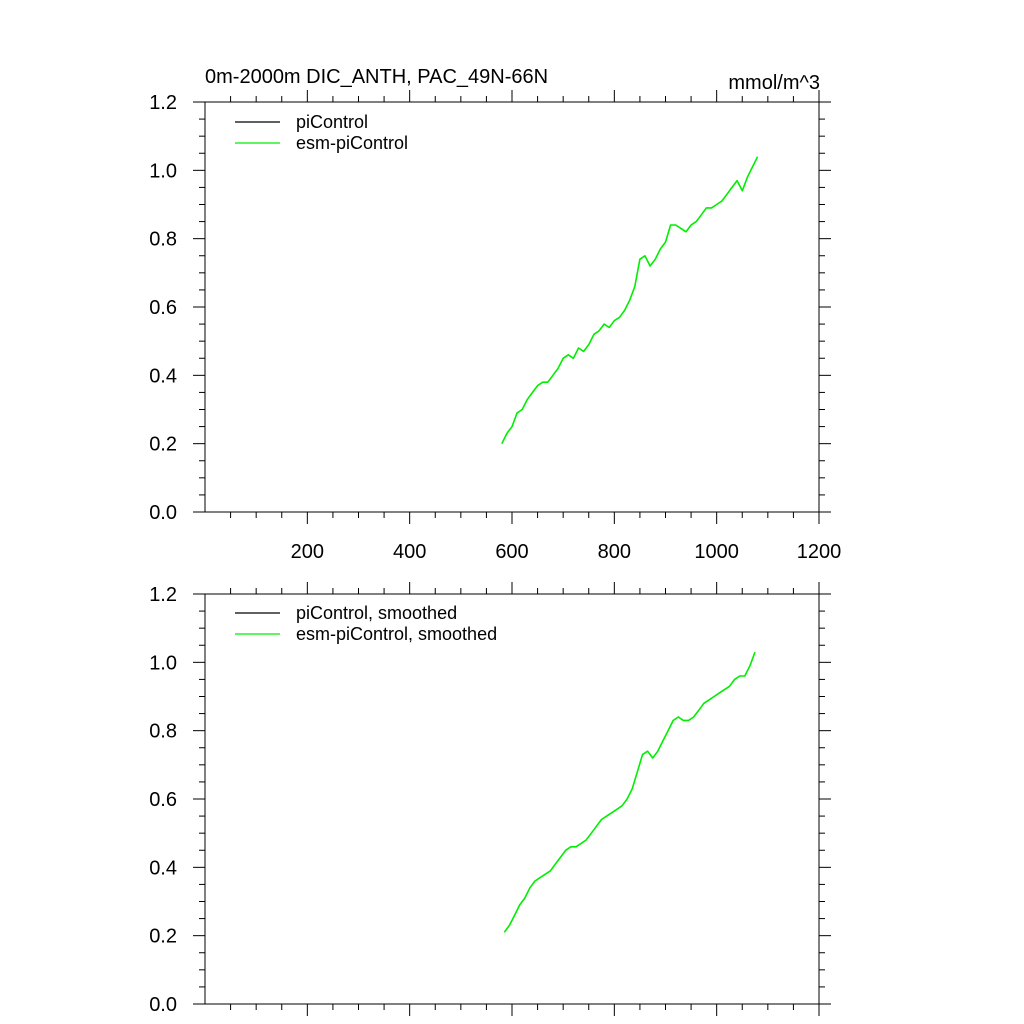 The width and height of the screenshot is (1024, 1024). I want to click on legend: piControl esm-piControl, so click(321, 132).